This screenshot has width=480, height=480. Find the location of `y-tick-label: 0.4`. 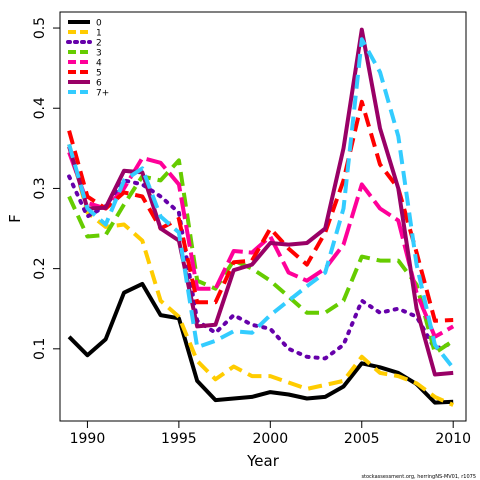

y-tick-label: 0.4 is located at coordinates (40, 108).